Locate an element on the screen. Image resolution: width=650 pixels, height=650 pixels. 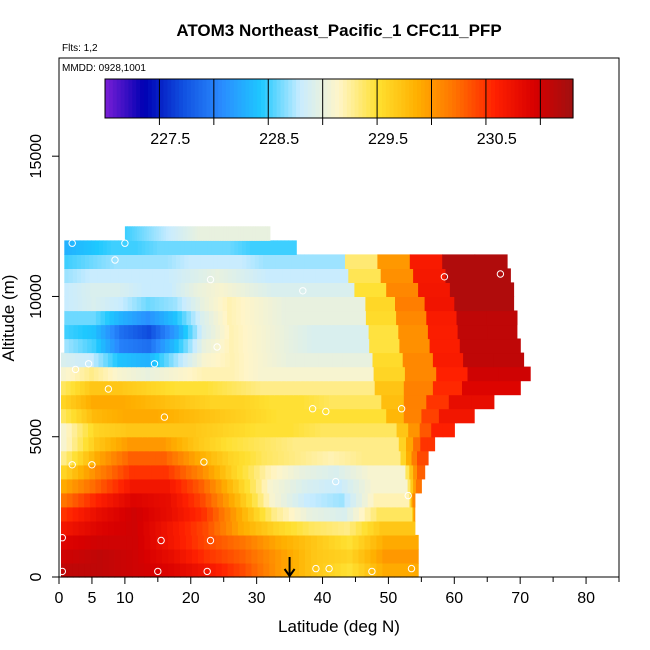
x-tick-label: 70 is located at coordinates (520, 598).